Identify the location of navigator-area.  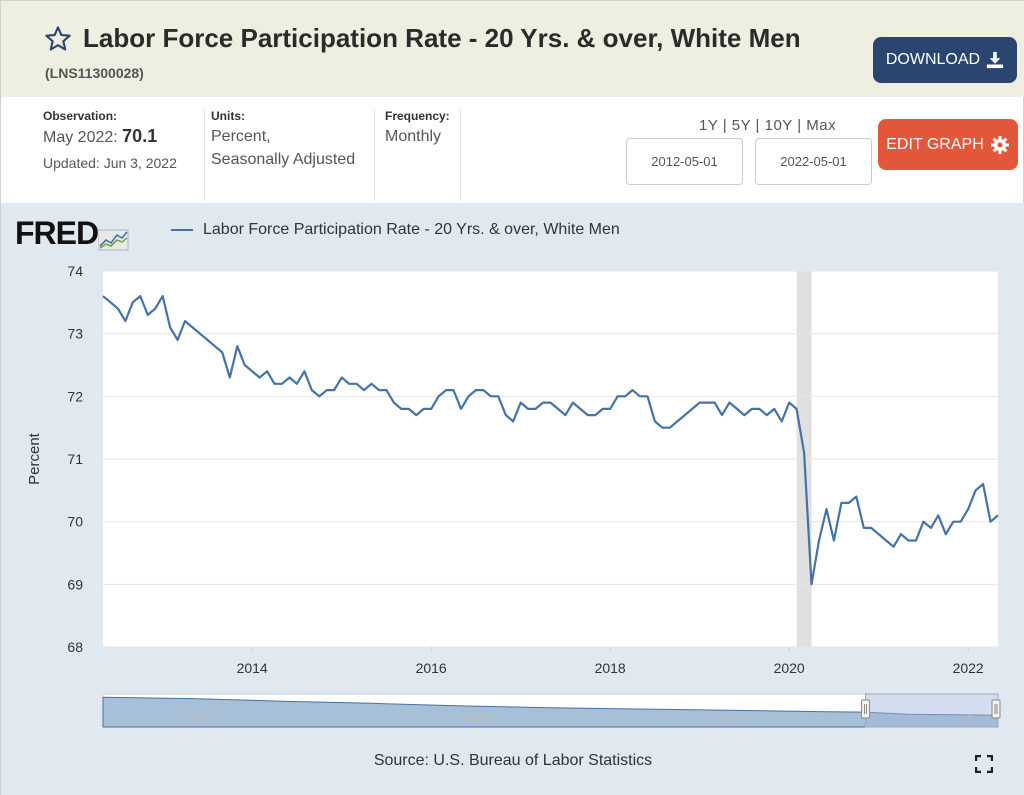
(550, 712).